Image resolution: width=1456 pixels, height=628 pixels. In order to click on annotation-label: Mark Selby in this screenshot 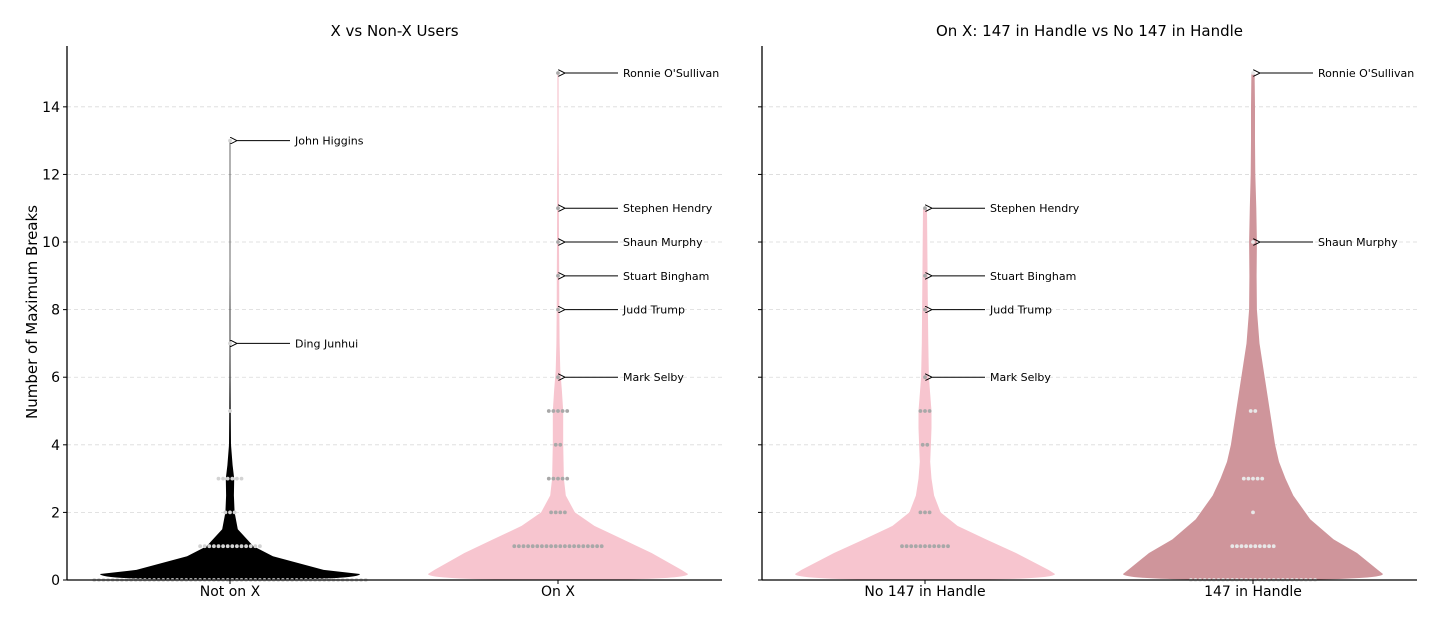, I will do `click(1020, 377)`.